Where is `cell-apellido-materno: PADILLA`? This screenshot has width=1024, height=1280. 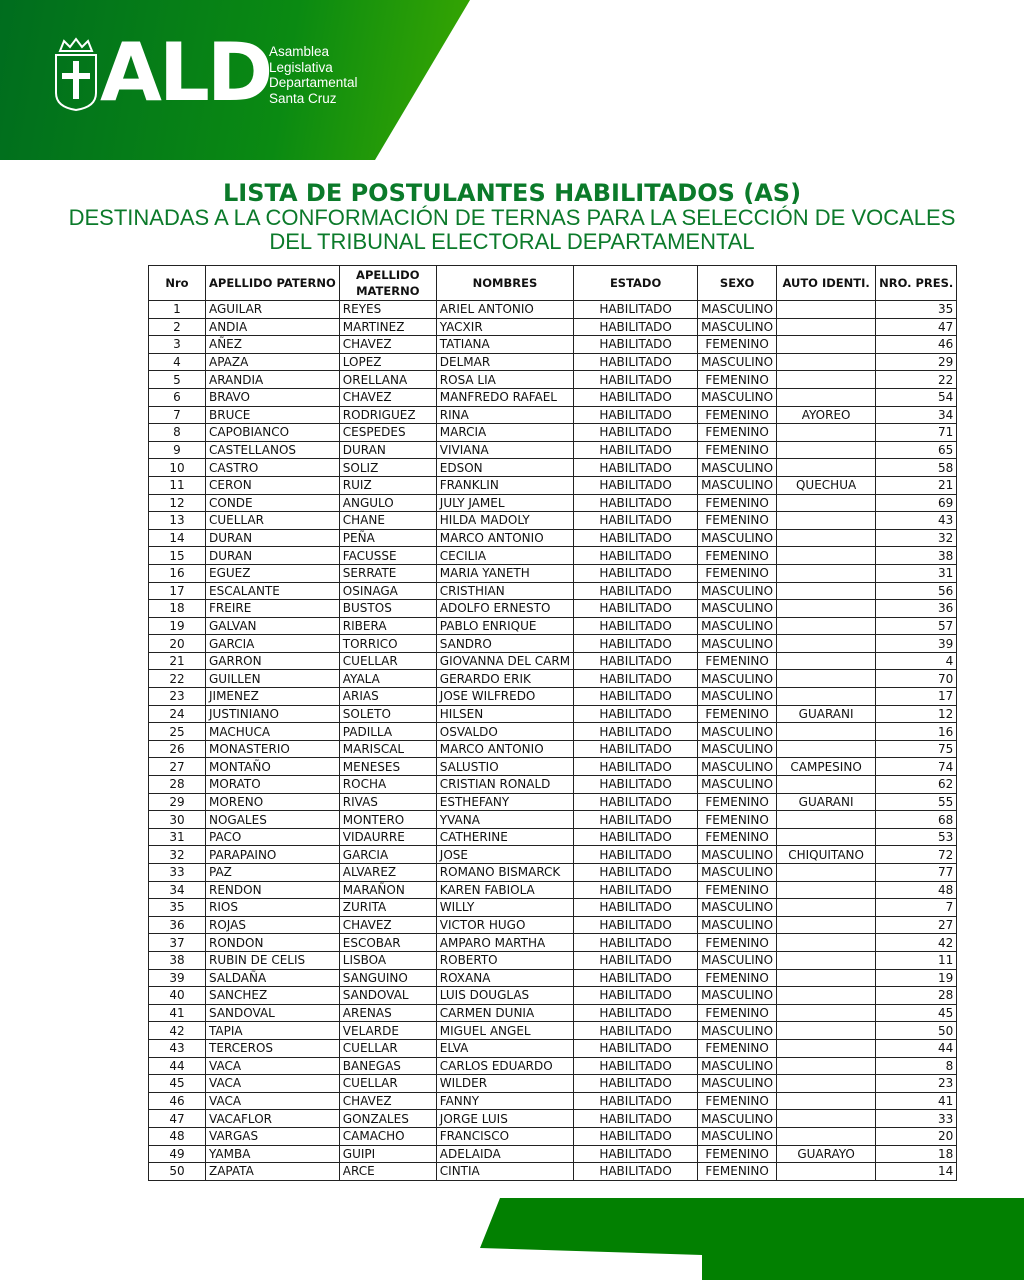 cell-apellido-materno: PADILLA is located at coordinates (387, 731).